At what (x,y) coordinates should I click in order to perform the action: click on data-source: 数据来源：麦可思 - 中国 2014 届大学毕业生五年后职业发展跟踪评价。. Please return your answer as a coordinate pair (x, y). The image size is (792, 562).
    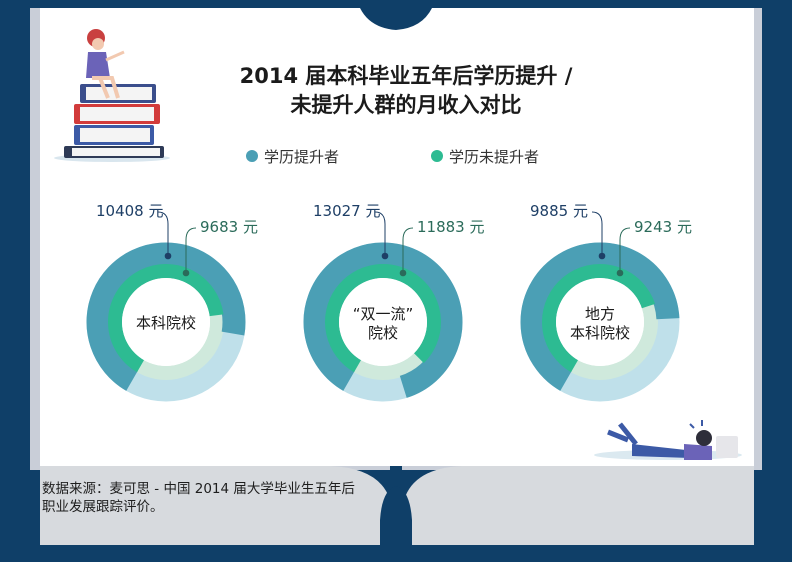
    Looking at the image, I should click on (198, 498).